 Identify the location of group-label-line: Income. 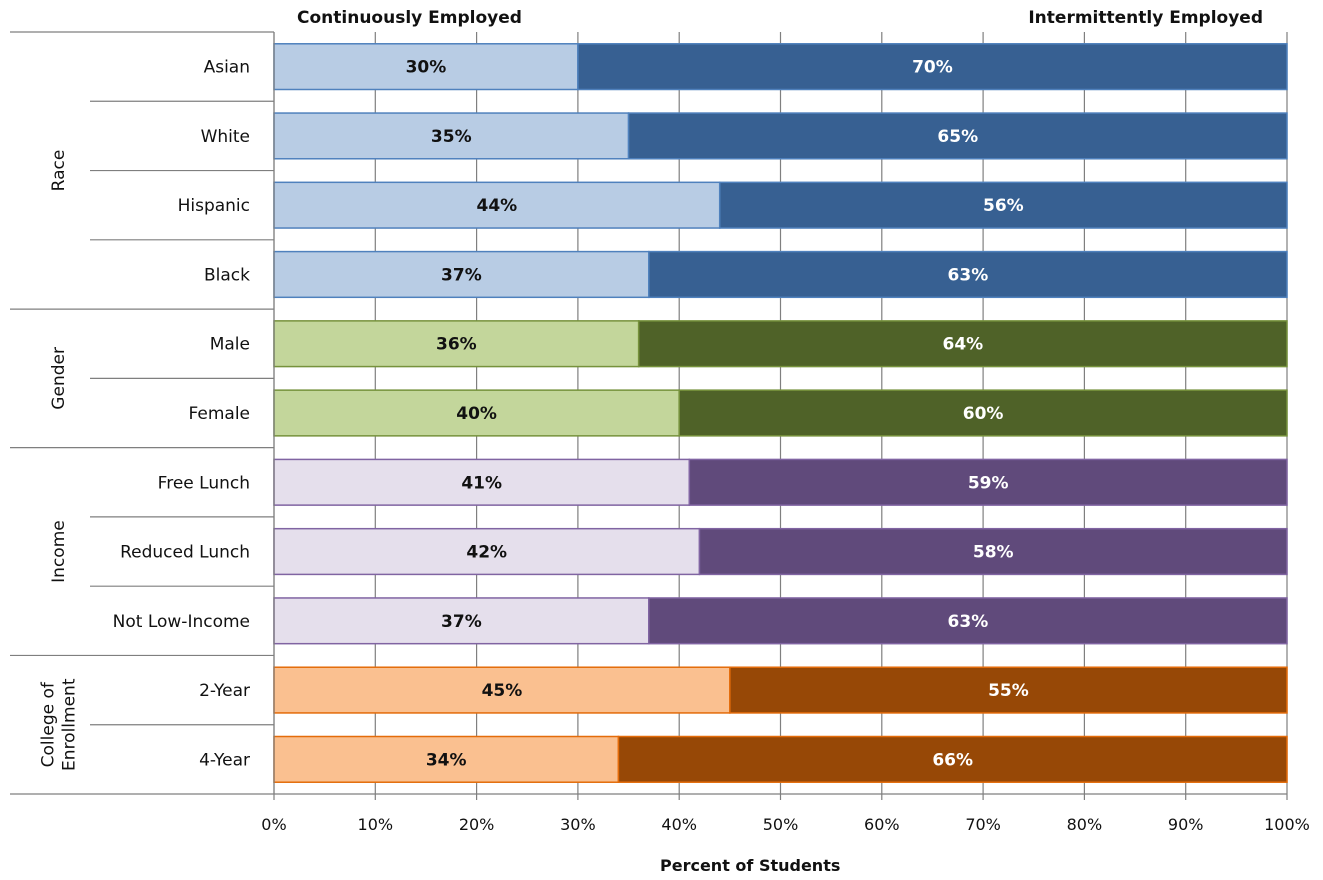
(59, 551).